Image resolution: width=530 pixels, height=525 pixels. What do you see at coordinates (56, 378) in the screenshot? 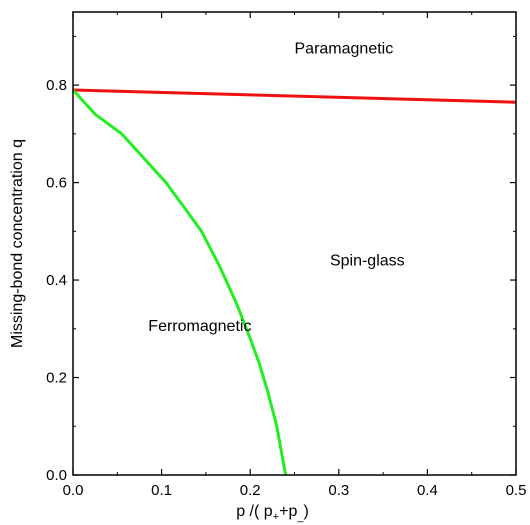
I see `y-tick-label: 0.2` at bounding box center [56, 378].